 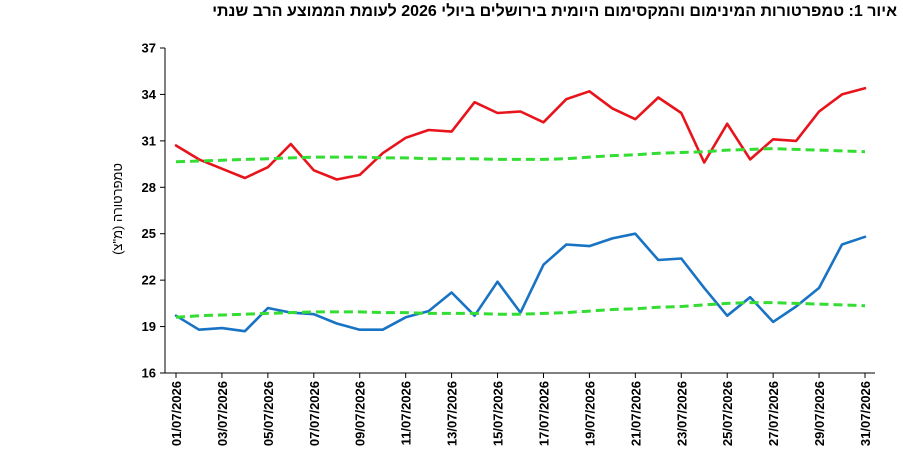 I want to click on y-tick-label: 22, so click(x=149, y=280).